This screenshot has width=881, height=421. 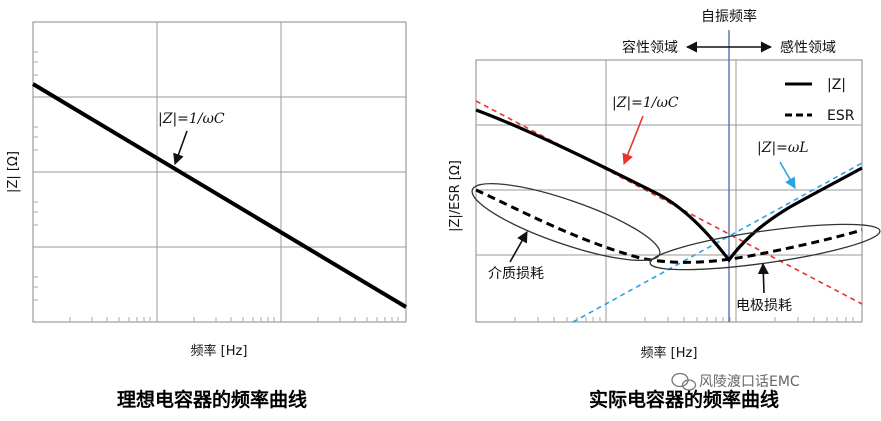 What do you see at coordinates (729, 16) in the screenshot?
I see `self-resonant-label: 自振频率` at bounding box center [729, 16].